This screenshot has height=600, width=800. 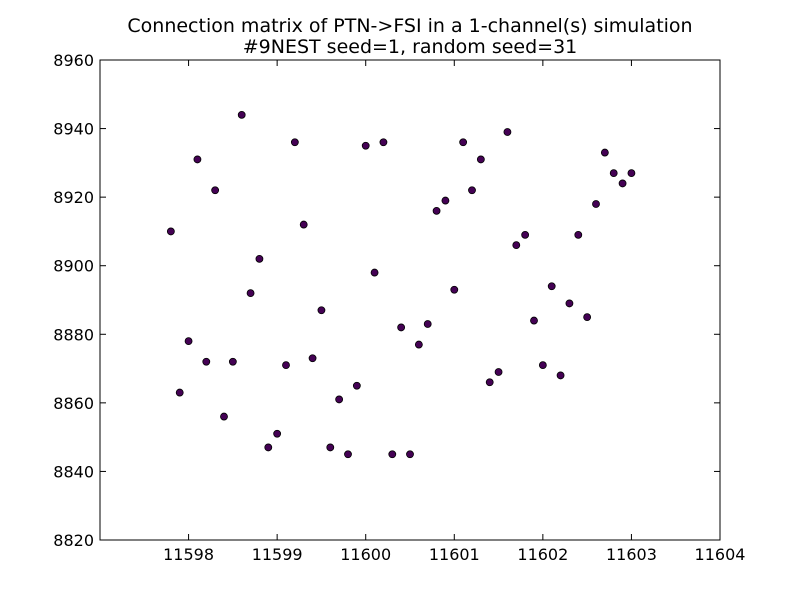 What do you see at coordinates (73, 540) in the screenshot?
I see `y-tick-label: 8820` at bounding box center [73, 540].